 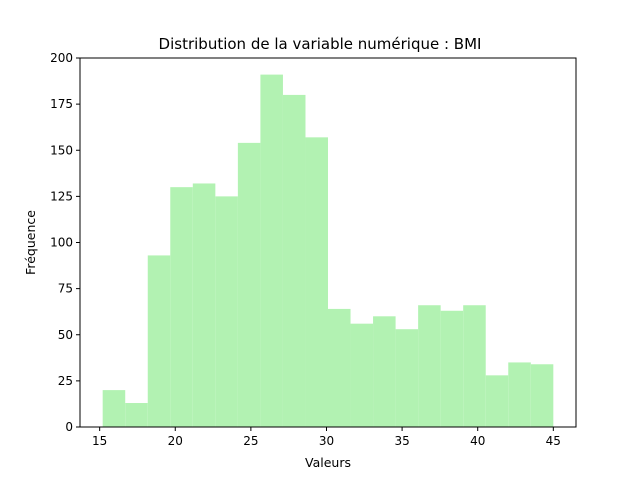 I want to click on x-tick-label: 45, so click(x=553, y=441).